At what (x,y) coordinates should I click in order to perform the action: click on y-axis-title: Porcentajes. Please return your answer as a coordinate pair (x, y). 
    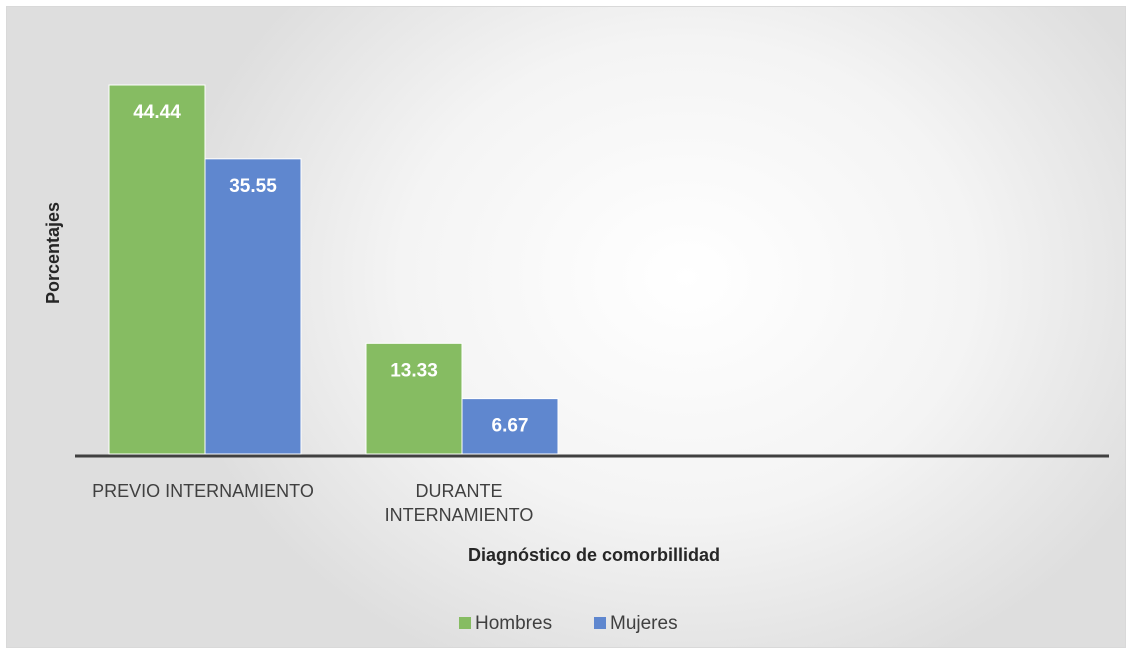
    Looking at the image, I should click on (53, 253).